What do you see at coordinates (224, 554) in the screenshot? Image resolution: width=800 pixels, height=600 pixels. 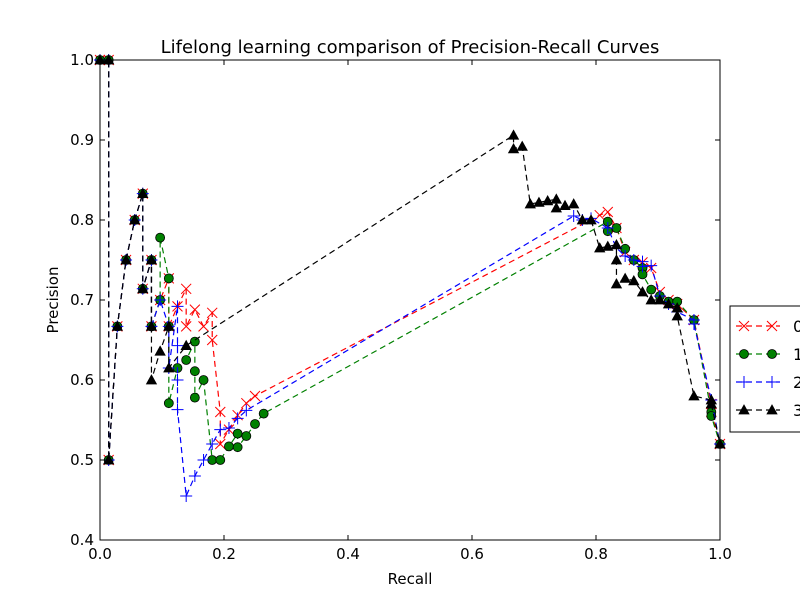 I see `x-tick-label: 0.2` at bounding box center [224, 554].